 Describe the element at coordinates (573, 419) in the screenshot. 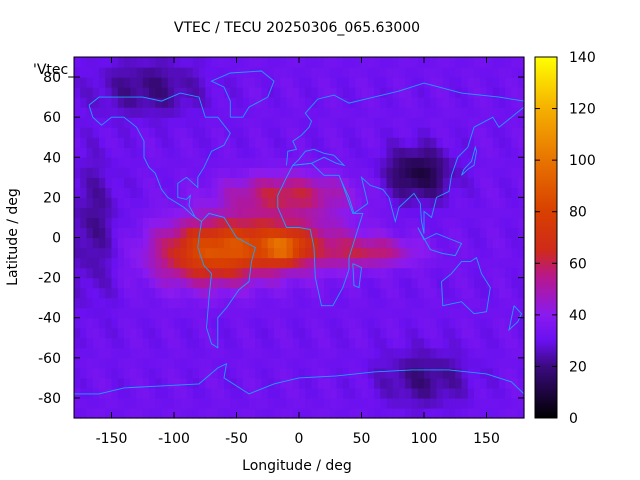

I see `colorbar-tick-label: 0` at that location.